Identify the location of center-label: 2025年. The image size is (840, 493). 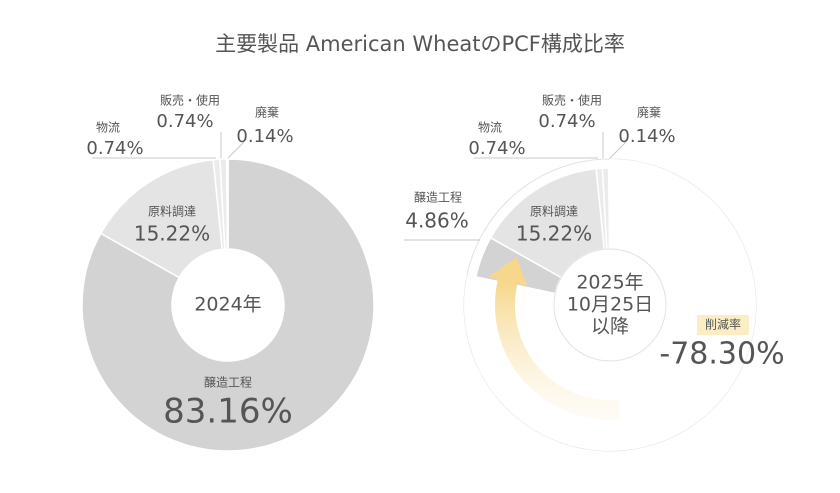
(609, 283).